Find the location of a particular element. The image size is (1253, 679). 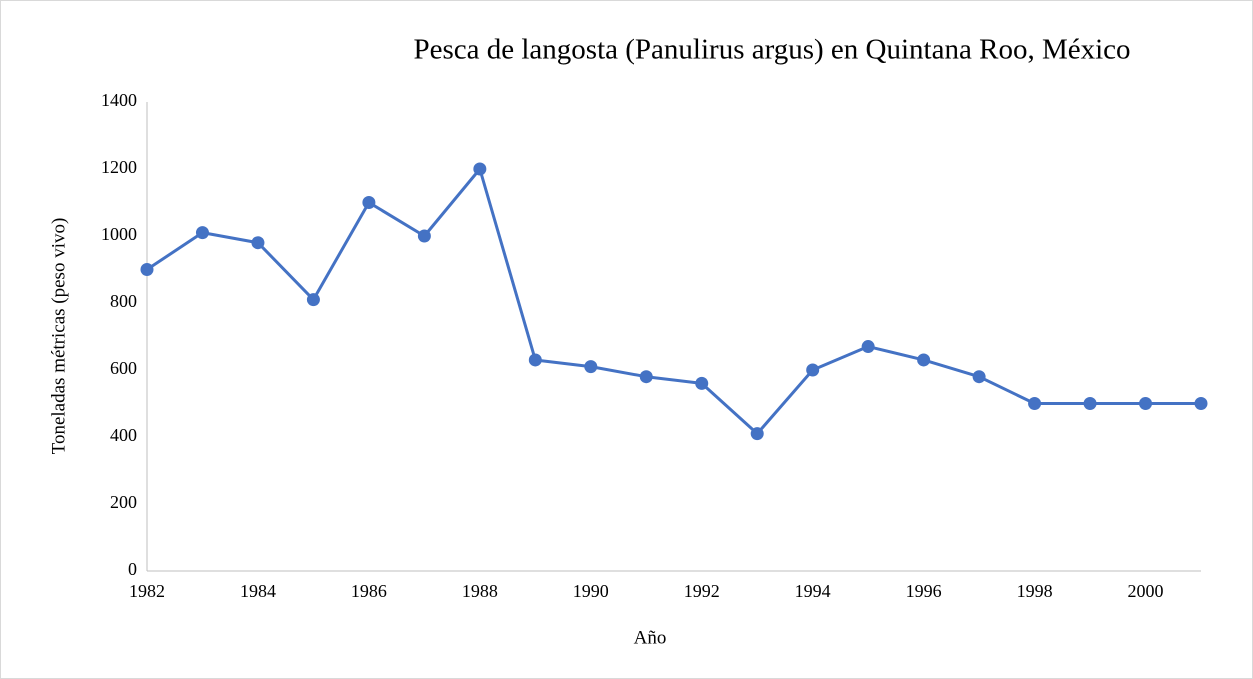

x-tick-label: 1998 is located at coordinates (1035, 591).